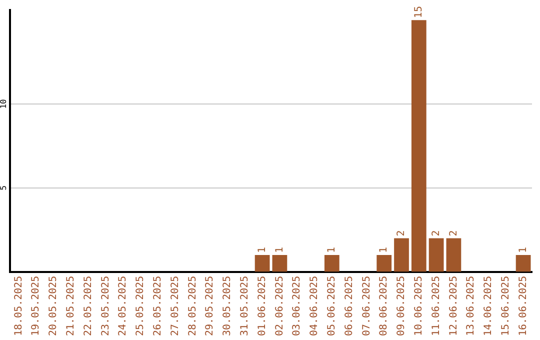 The height and width of the screenshot is (340, 540). What do you see at coordinates (488, 306) in the screenshot?
I see `x-tick-label: 14.06.2025` at bounding box center [488, 306].